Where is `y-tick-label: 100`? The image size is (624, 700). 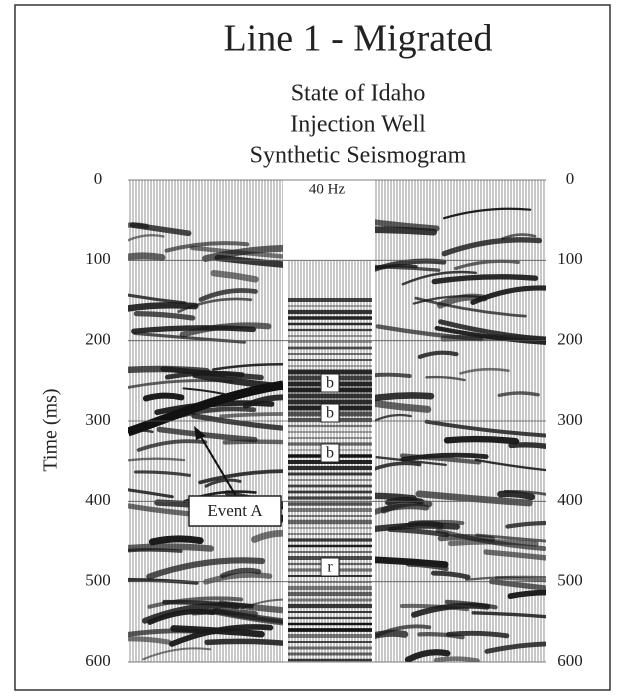 y-tick-label: 100 is located at coordinates (98, 258).